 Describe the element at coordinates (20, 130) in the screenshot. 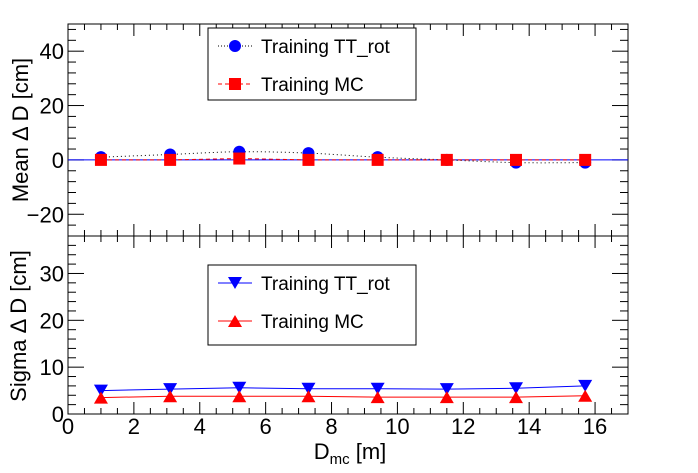

I see `top-ylabel: Mean Δ D [cm]` at that location.